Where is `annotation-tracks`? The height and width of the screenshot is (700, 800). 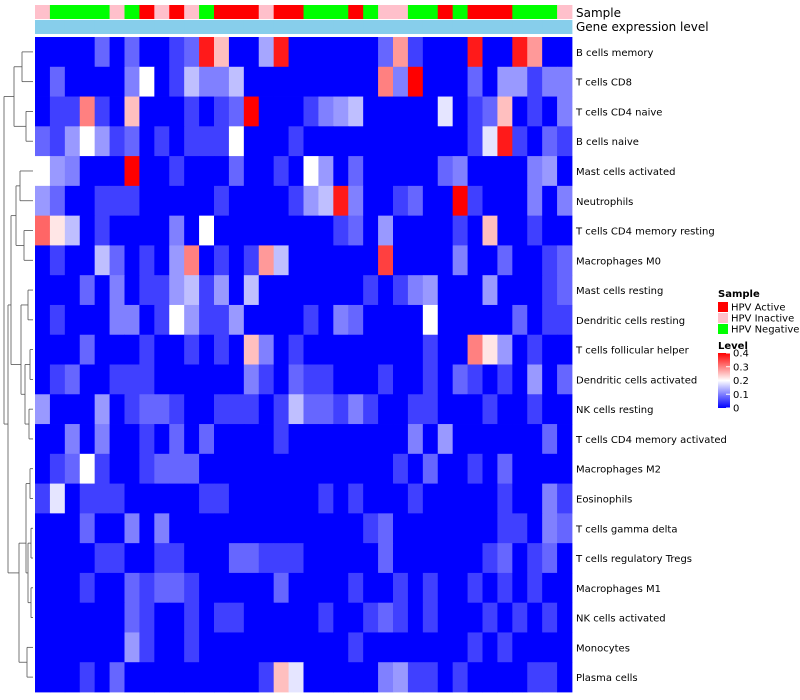
annotation-tracks is located at coordinates (304, 19).